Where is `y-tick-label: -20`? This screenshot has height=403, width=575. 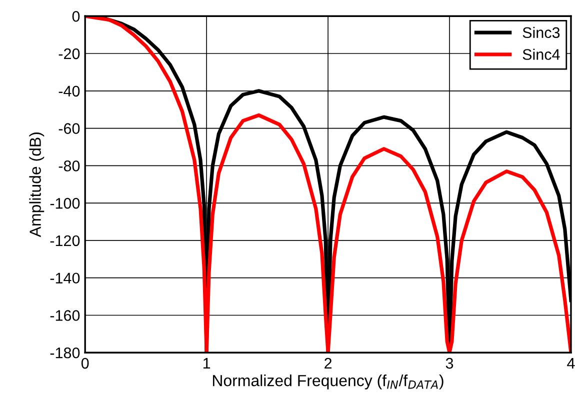 y-tick-label: -20 is located at coordinates (69, 54).